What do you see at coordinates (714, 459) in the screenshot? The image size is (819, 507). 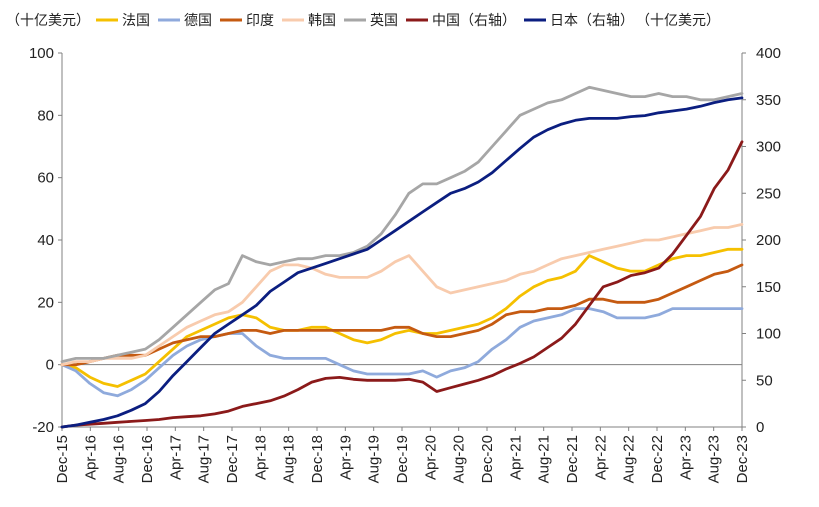 I see `x-tick-label: Aug-23` at bounding box center [714, 459].